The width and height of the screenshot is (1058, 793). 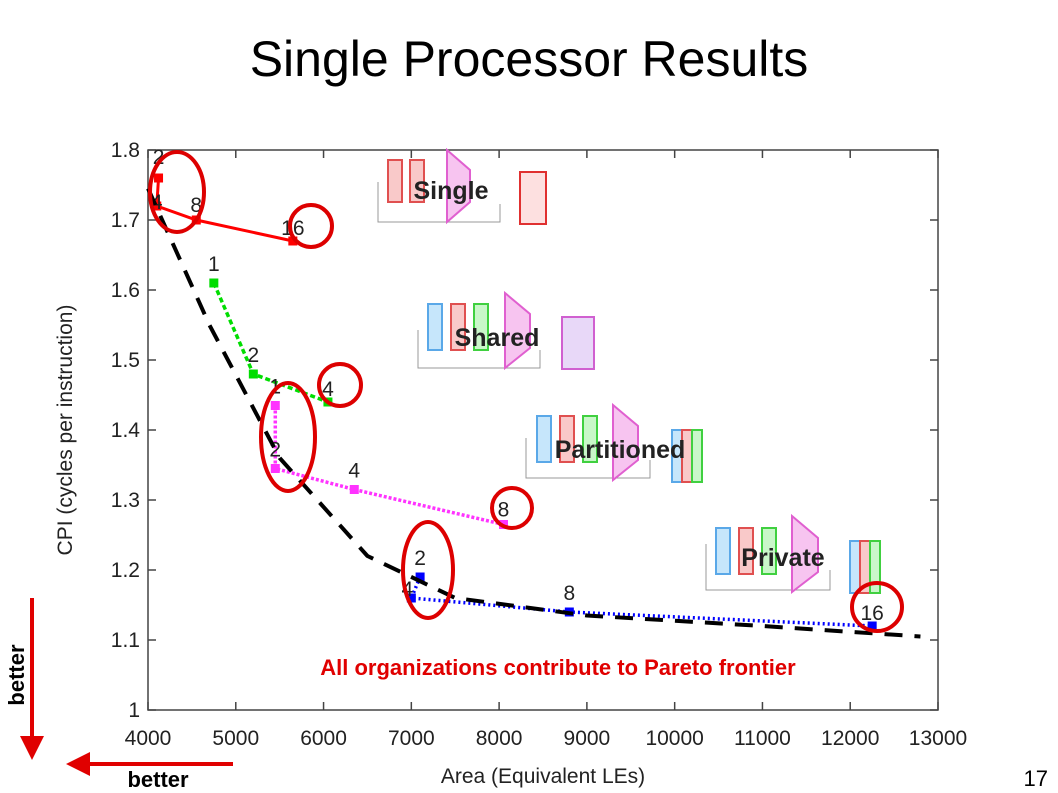 What do you see at coordinates (125, 360) in the screenshot?
I see `y-tick-label: 1.5` at bounding box center [125, 360].